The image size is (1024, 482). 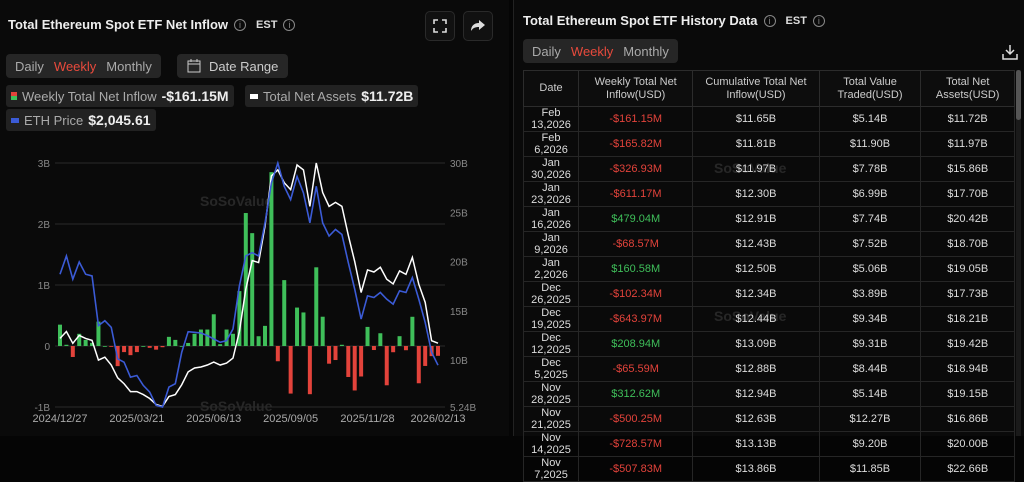 What do you see at coordinates (551, 169) in the screenshot?
I see `date-cell: Jan 30,2026` at bounding box center [551, 169].